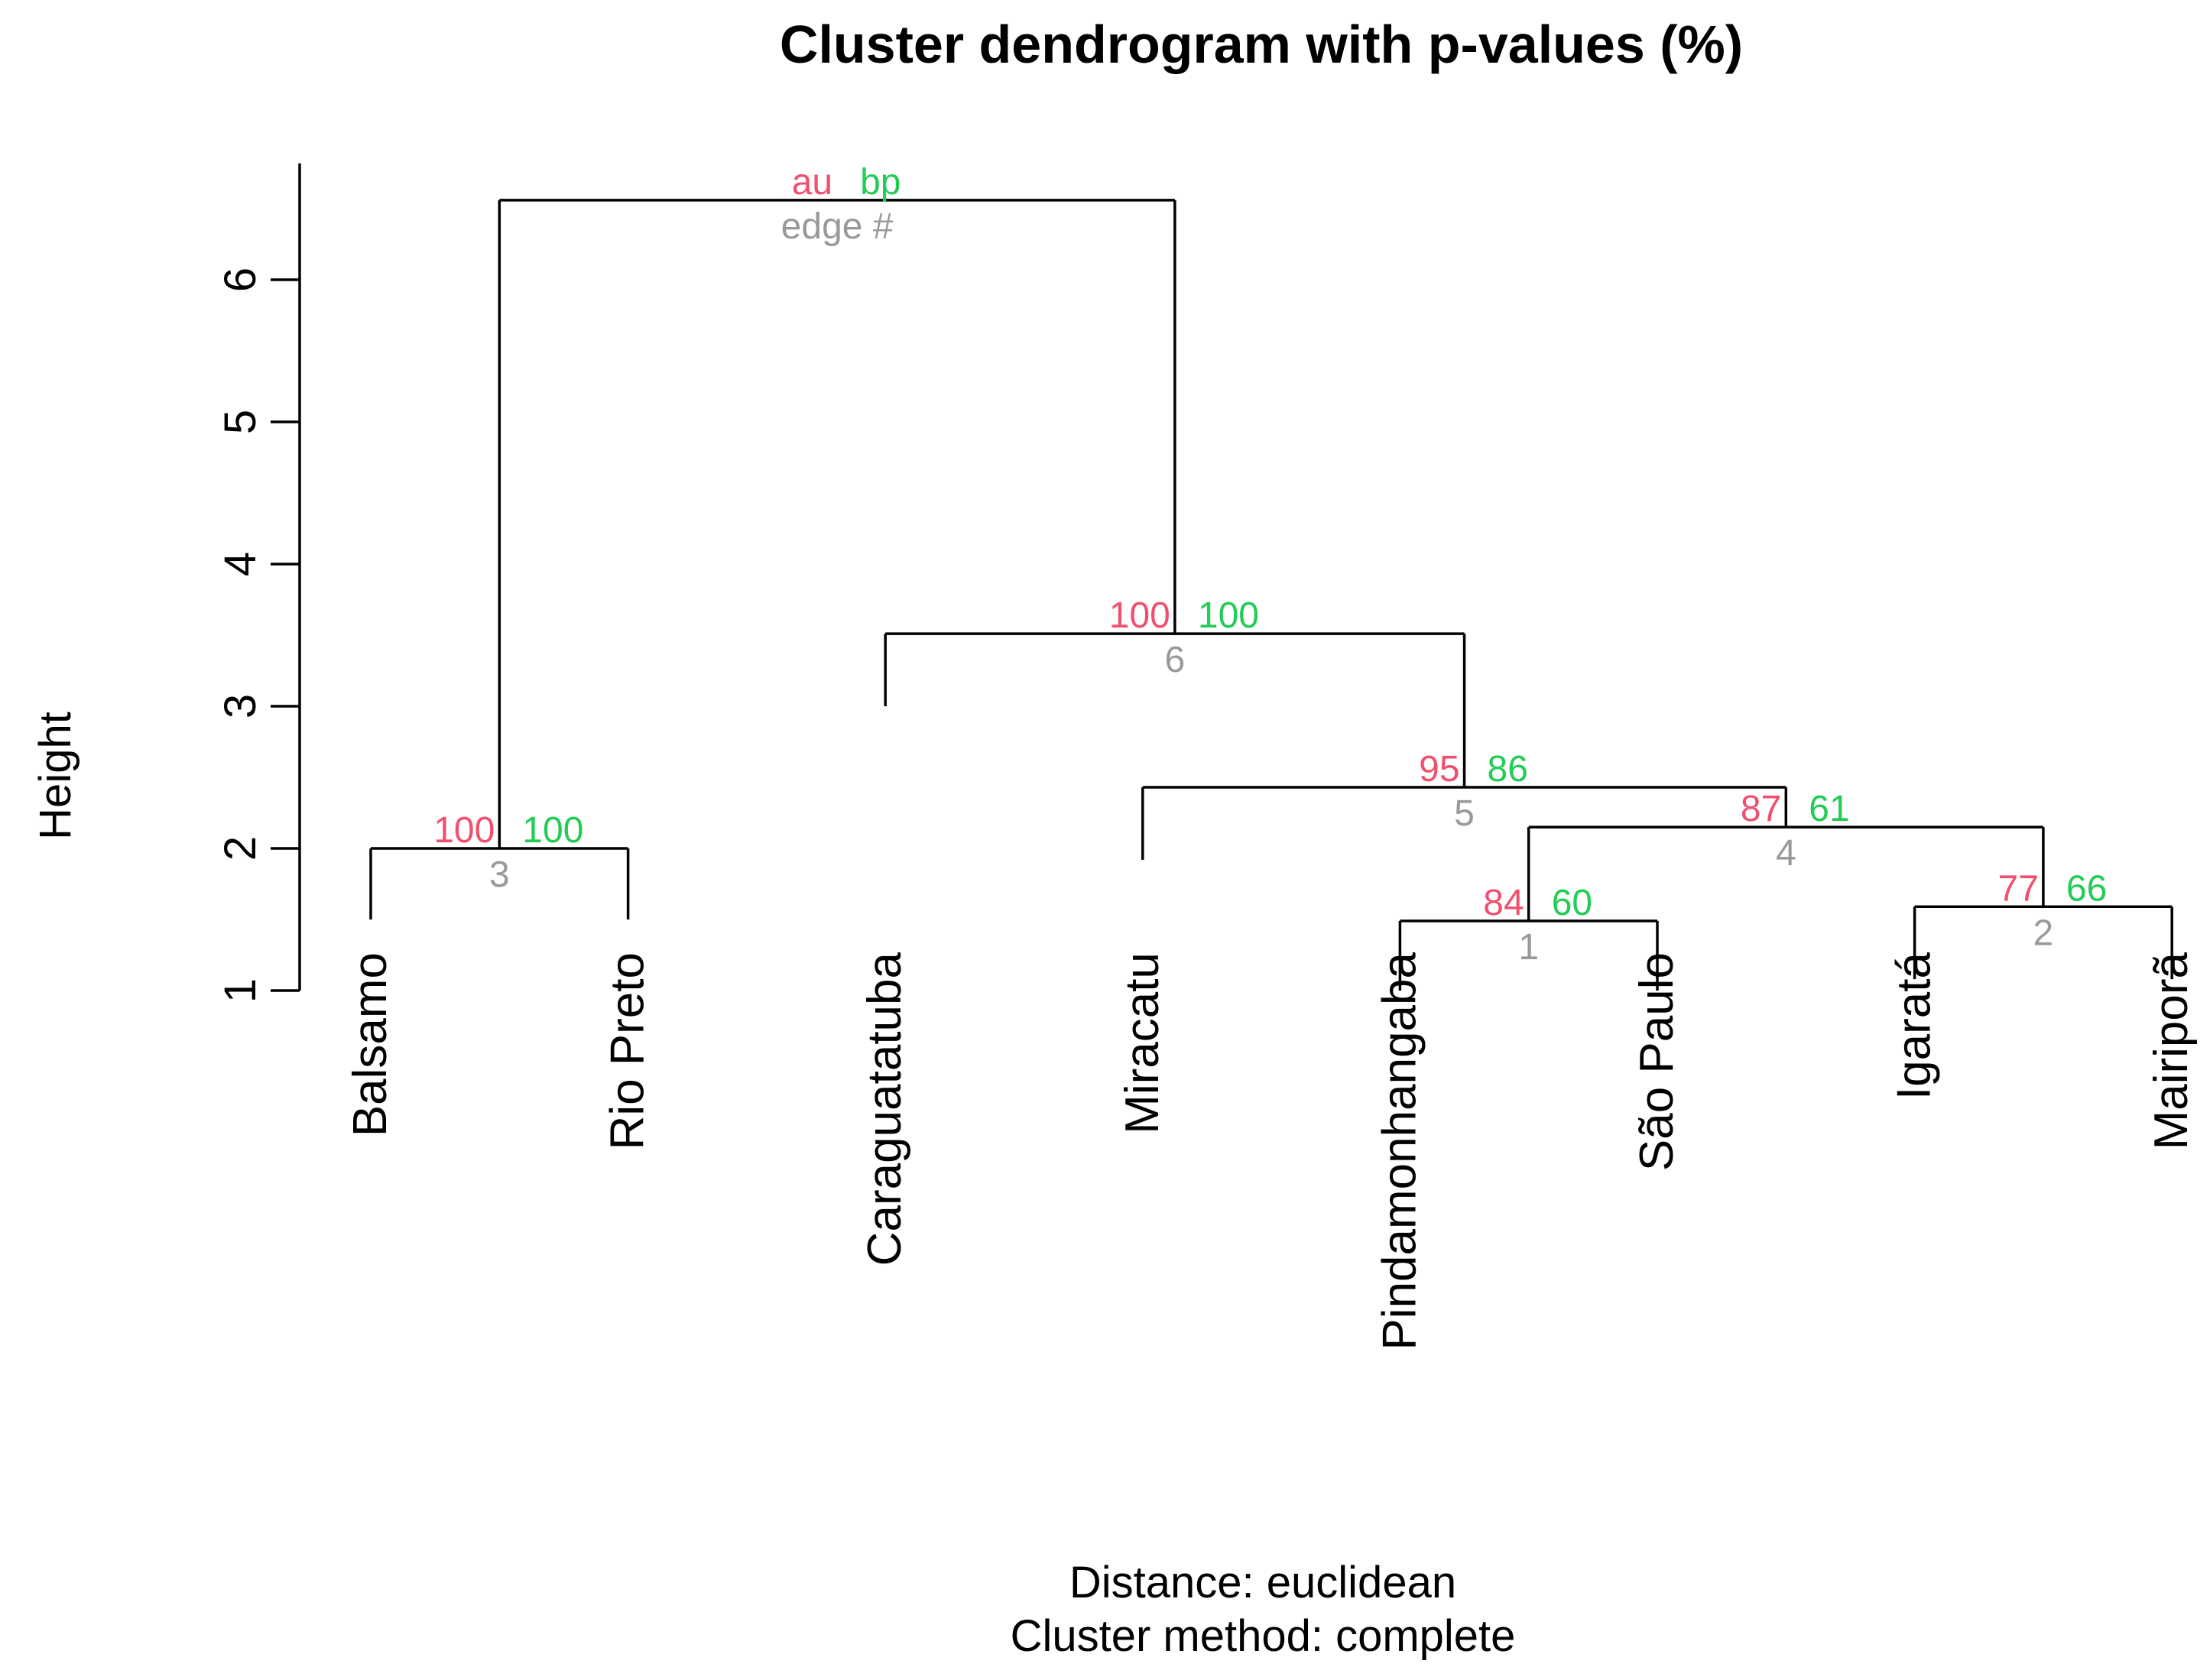 This screenshot has height=1680, width=2210. Describe the element at coordinates (240, 991) in the screenshot. I see `y-tick-label: 1` at that location.